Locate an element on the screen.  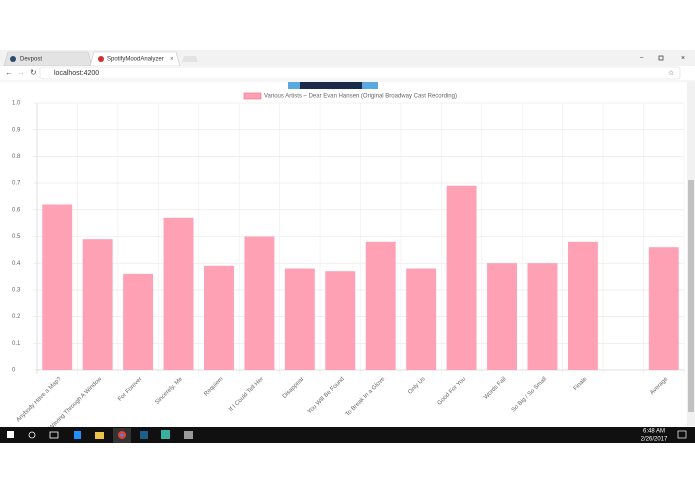
clock-date: 2/26/2017 is located at coordinates (654, 440).